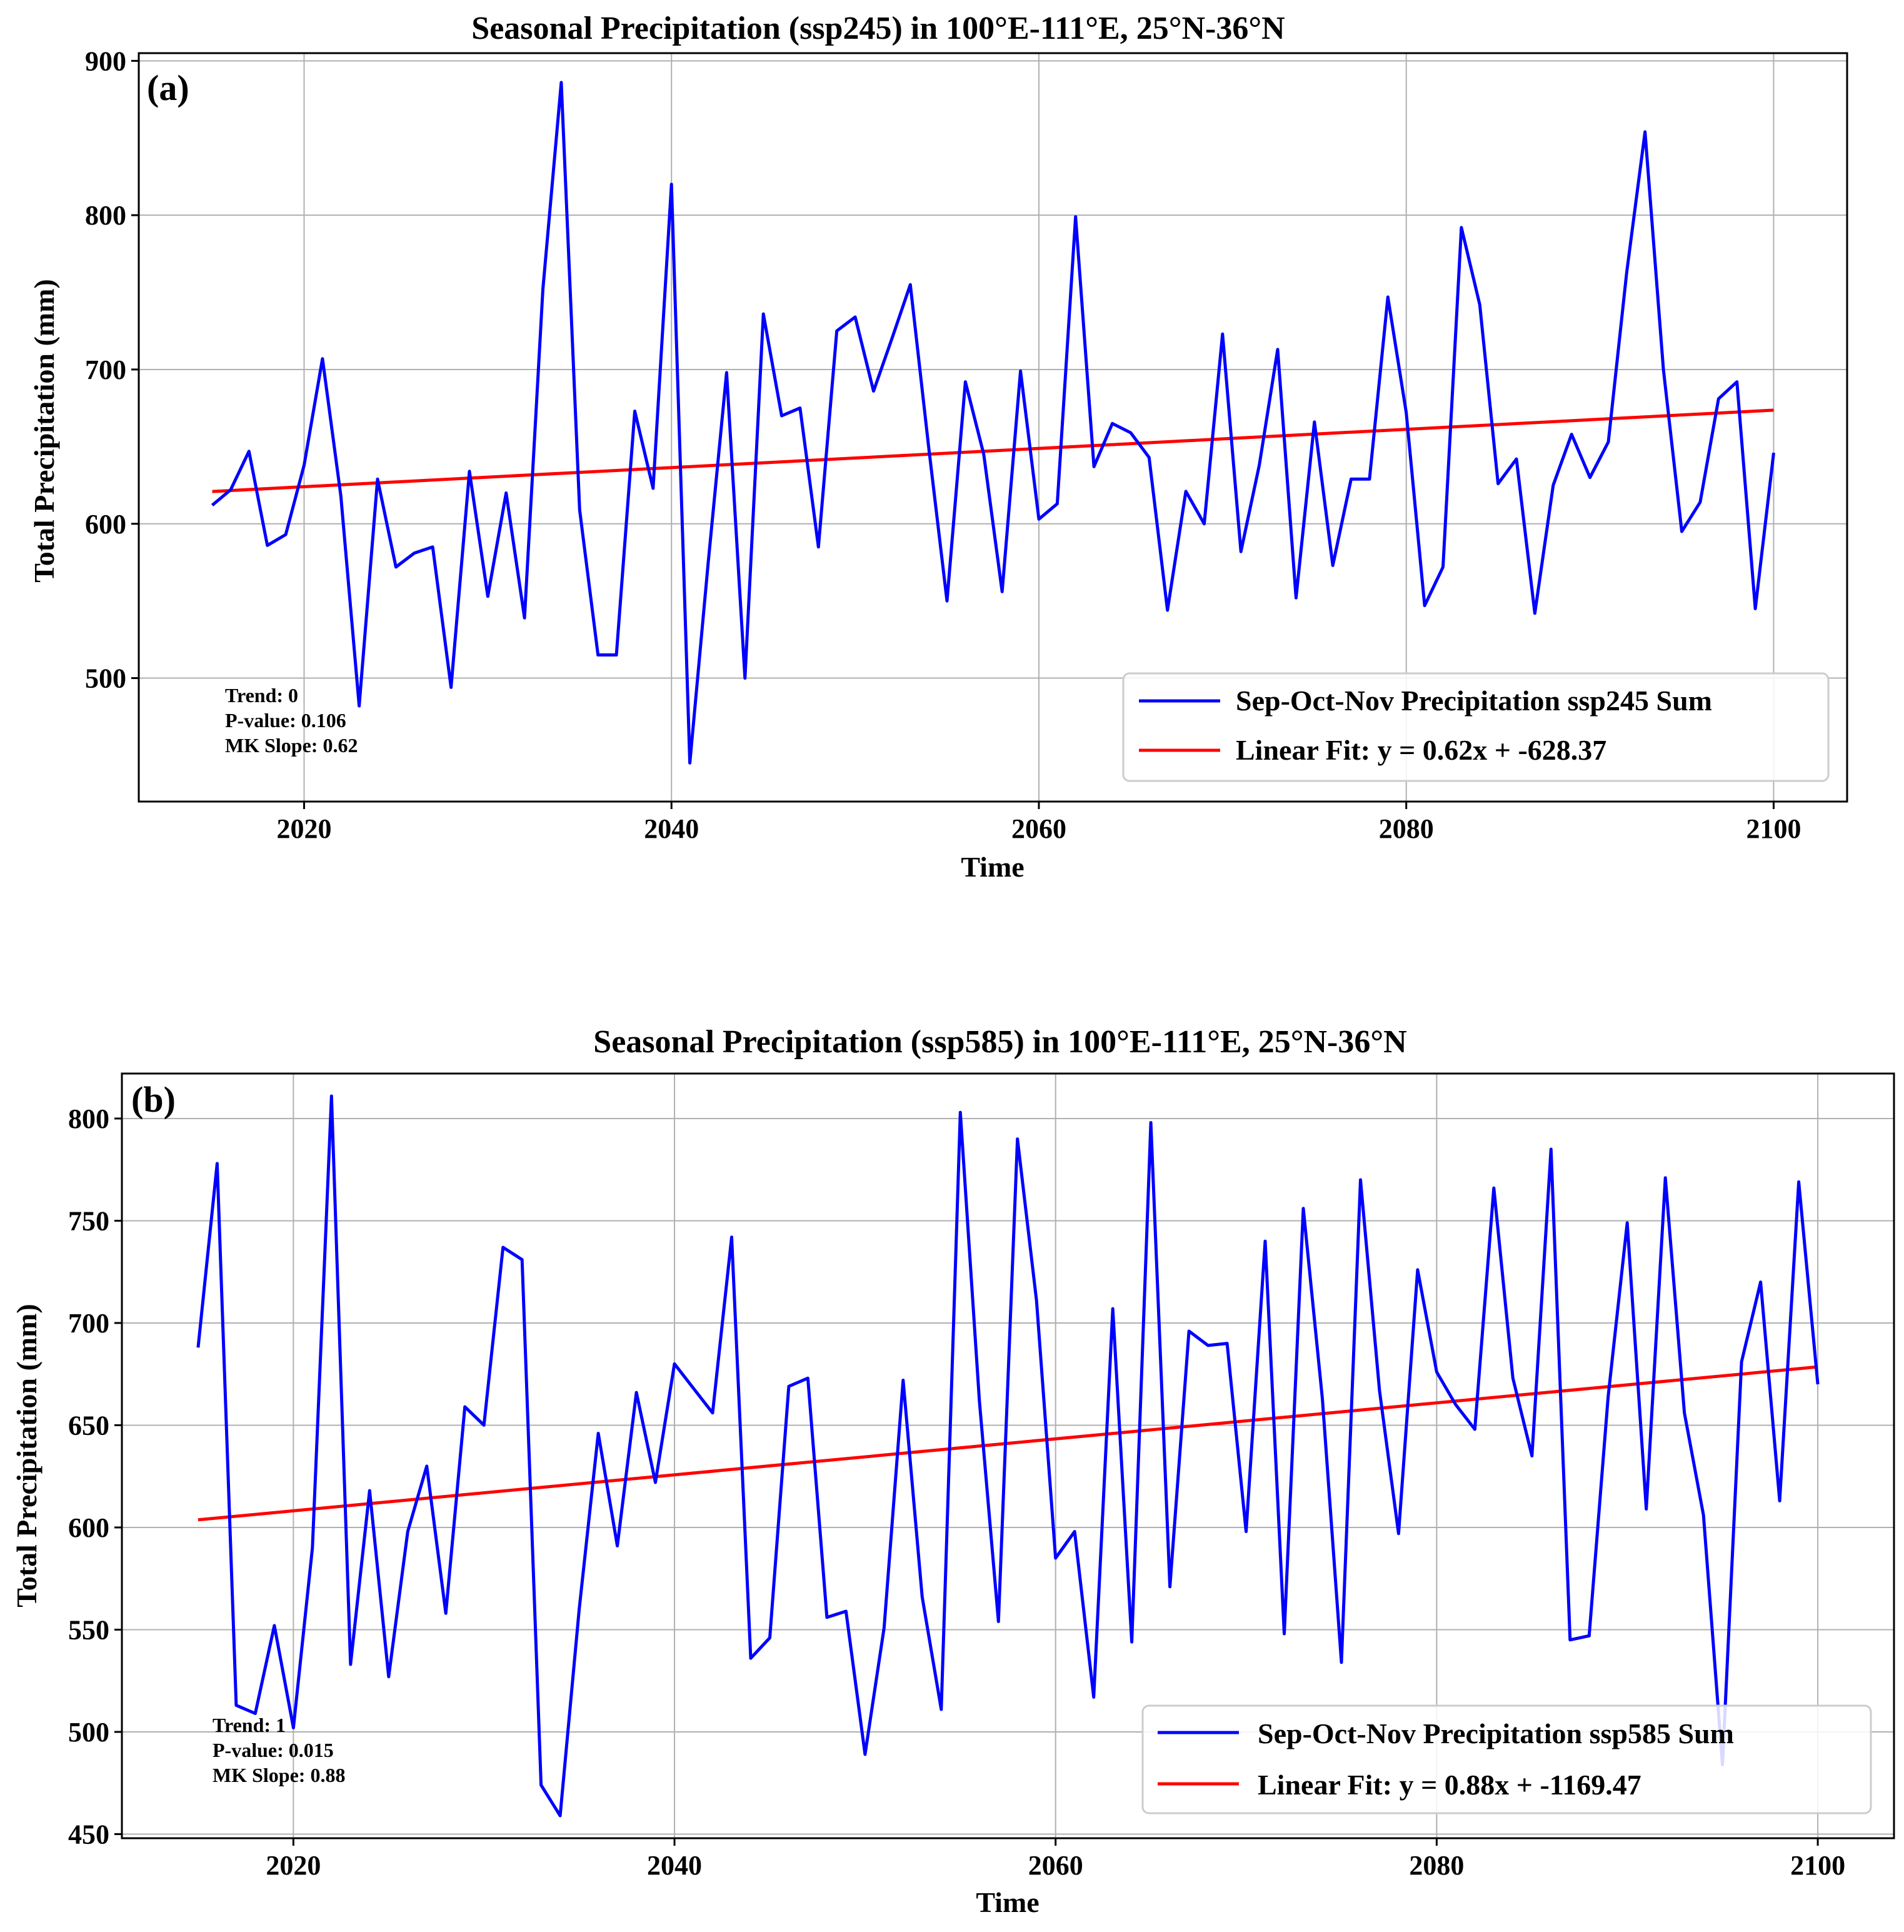  Describe the element at coordinates (88, 1220) in the screenshot. I see `y-tick-label: 750` at that location.